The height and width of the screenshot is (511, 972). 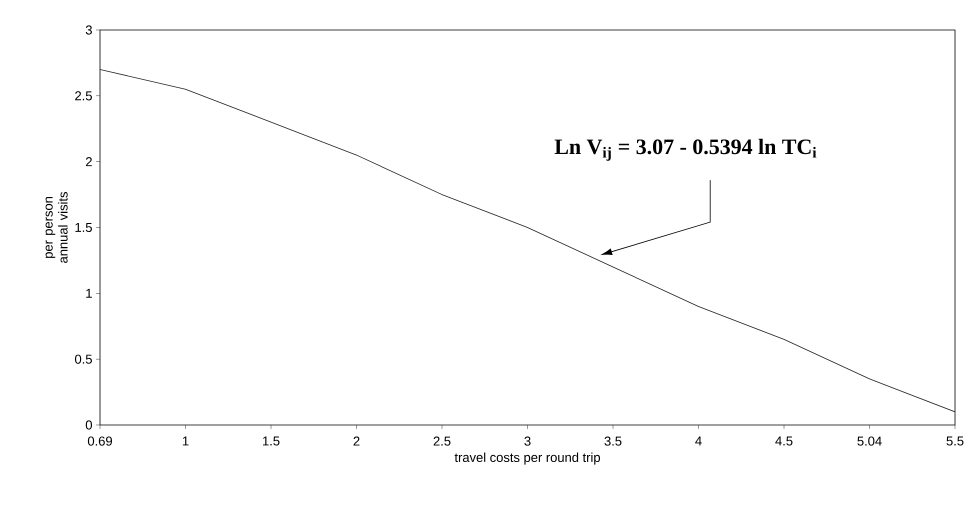 I want to click on x-tick-label: 0.69, so click(x=100, y=441).